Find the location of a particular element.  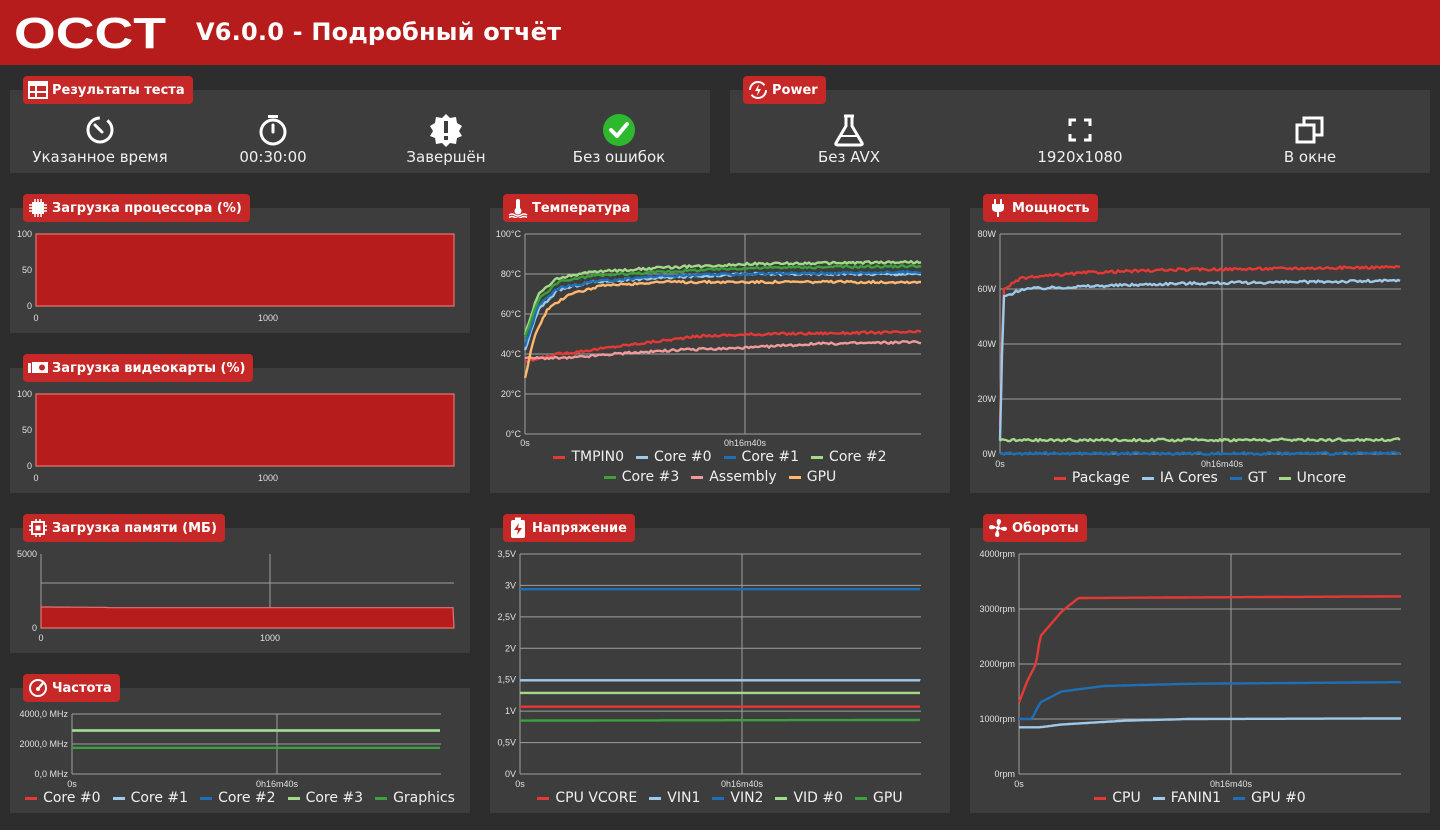

y-tick-label: 0V is located at coordinates (510, 774).